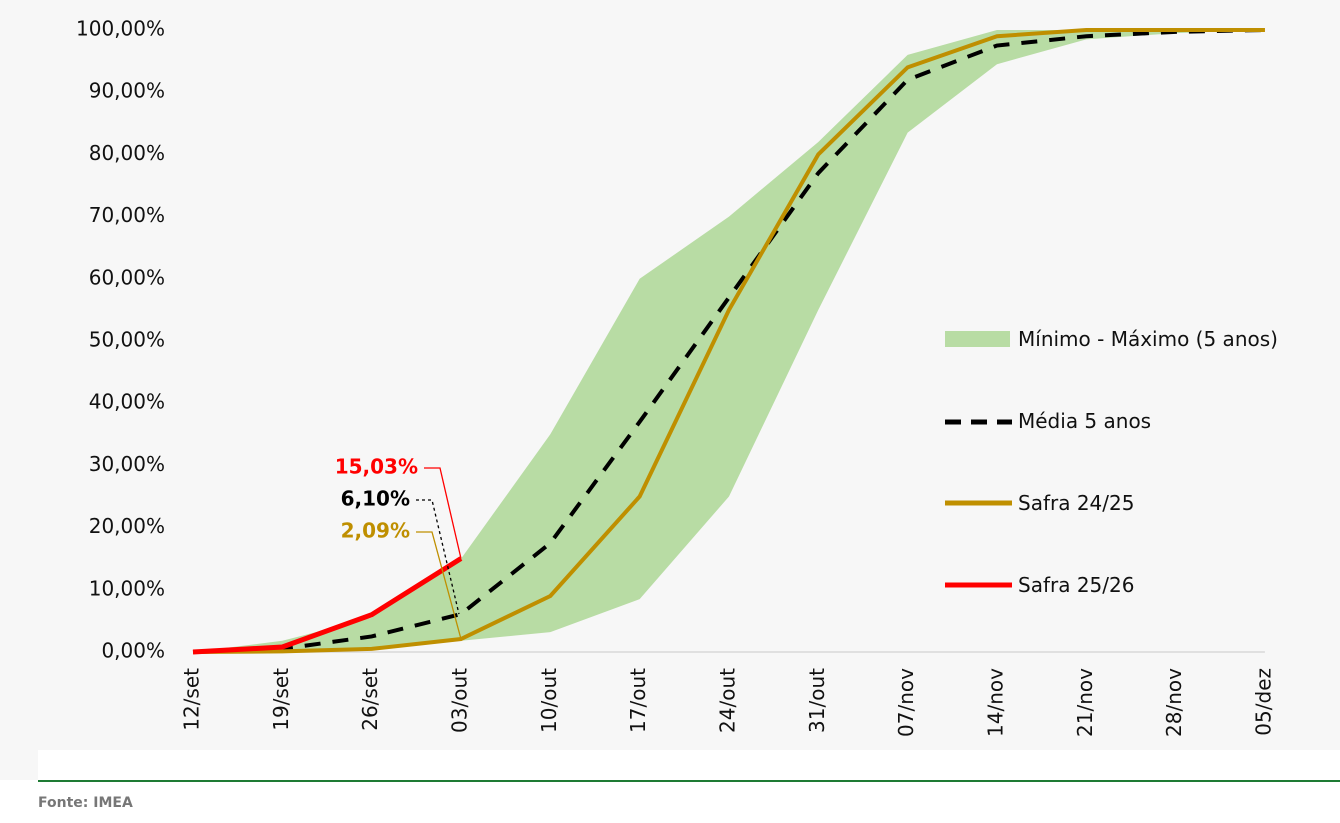 The height and width of the screenshot is (823, 1340). I want to click on x-tick-label: 17/out, so click(638, 700).